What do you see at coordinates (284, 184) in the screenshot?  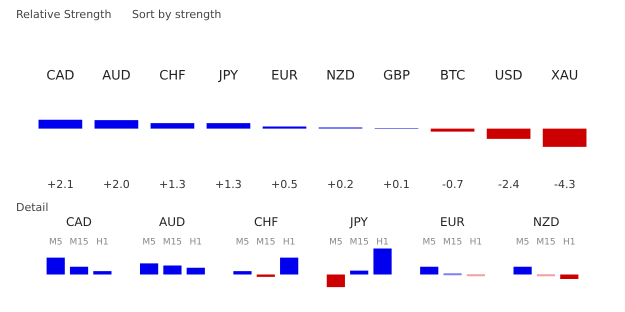 I see `data-label: +0.5` at bounding box center [284, 184].